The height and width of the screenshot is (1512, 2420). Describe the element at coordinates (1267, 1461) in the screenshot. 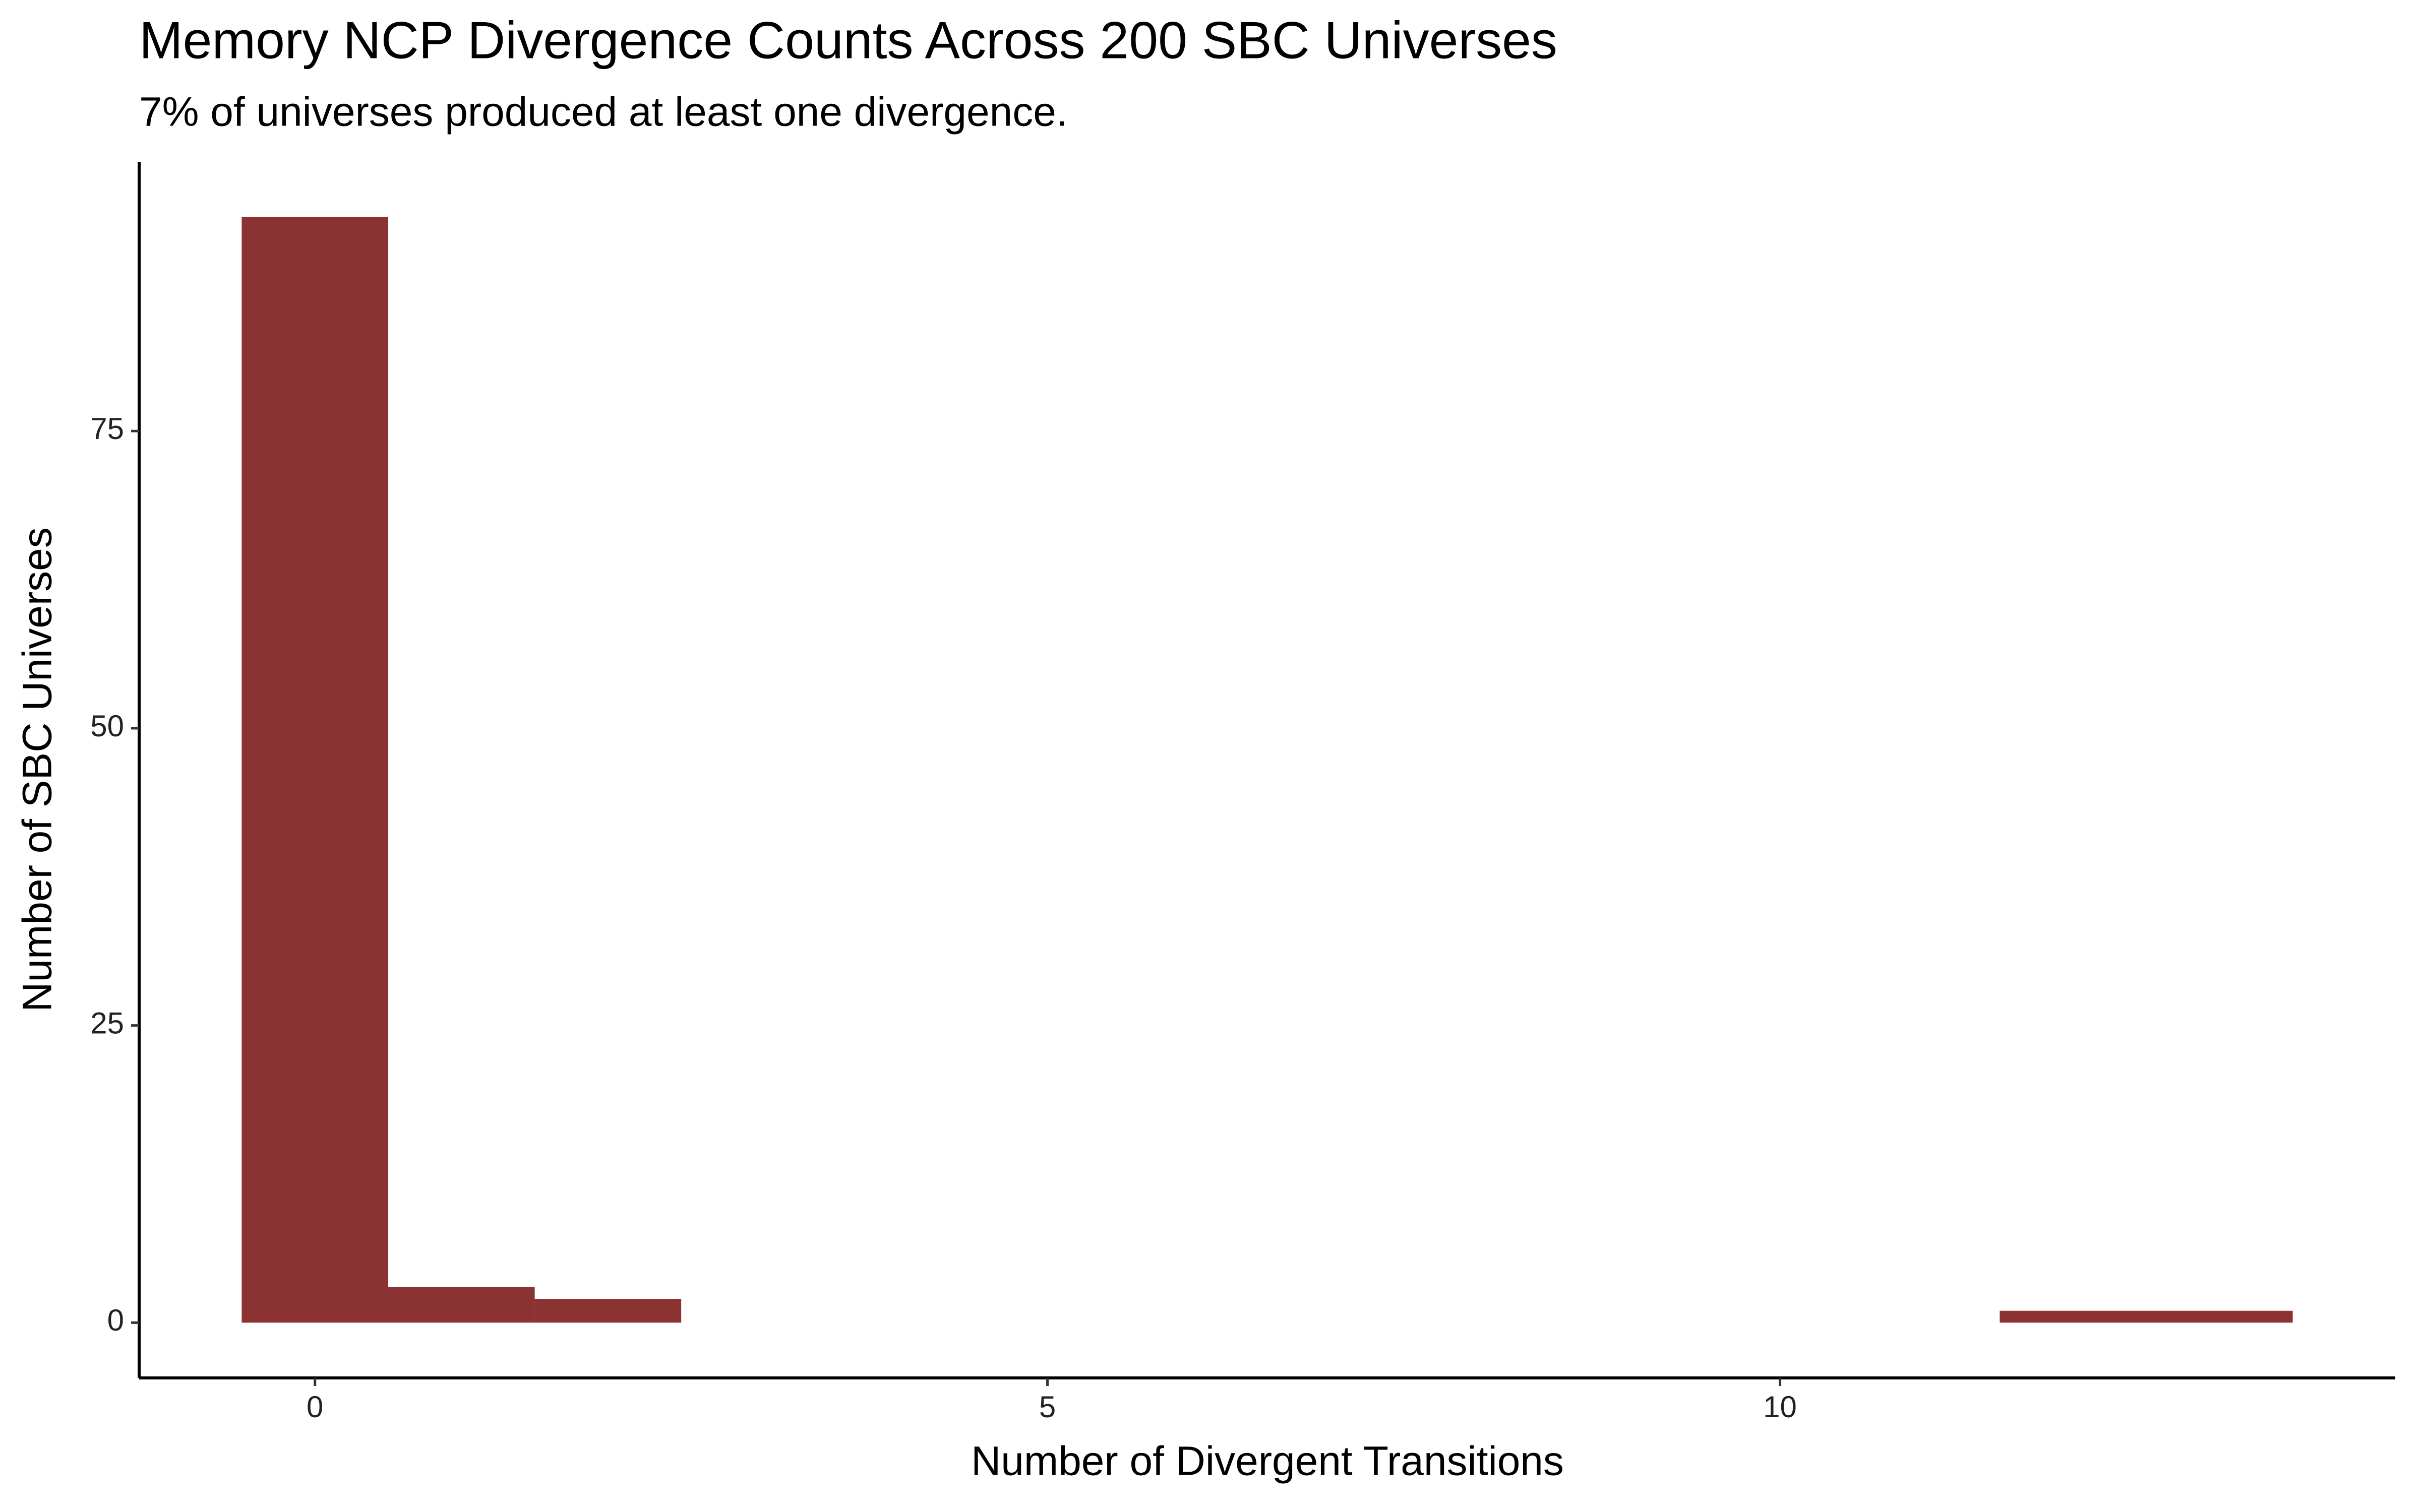

I see `x-axis-label: Number of Divergent Transitions` at that location.